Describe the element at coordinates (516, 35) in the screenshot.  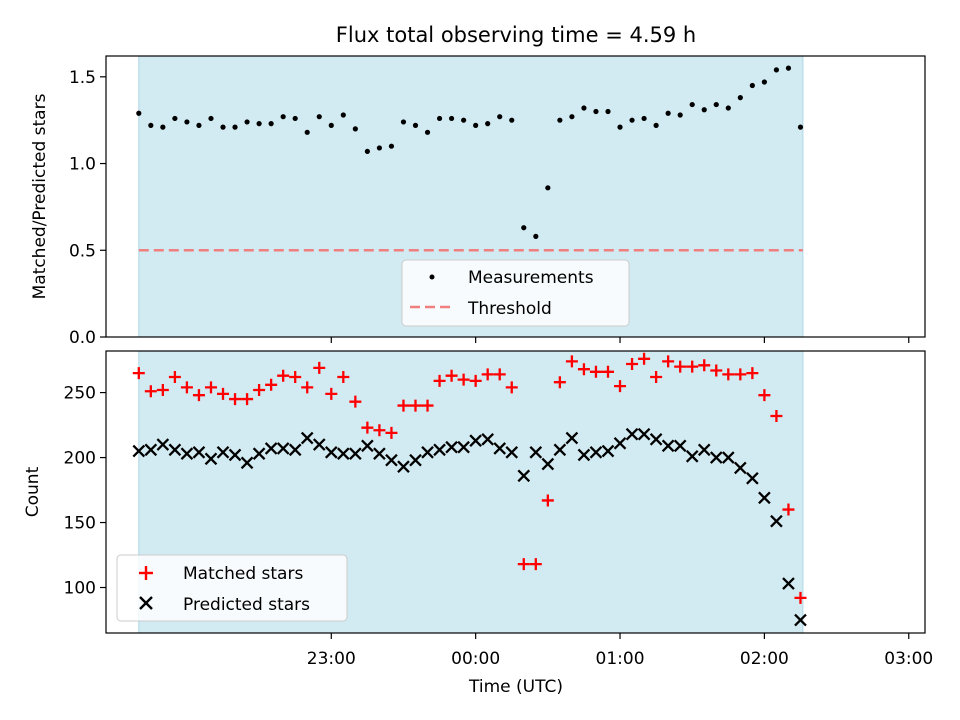
I see `chart-title: Flux total observing time = 4.59 h` at that location.